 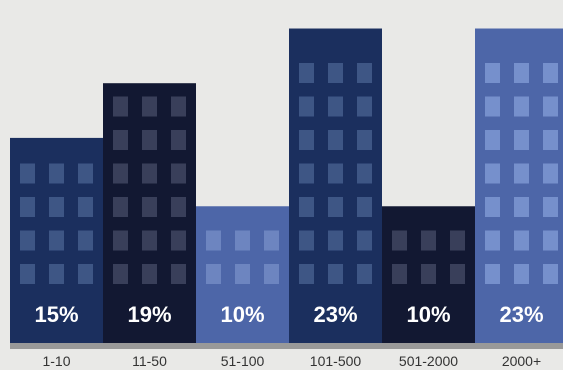 I want to click on x-tick-label: 101-500, so click(x=336, y=361).